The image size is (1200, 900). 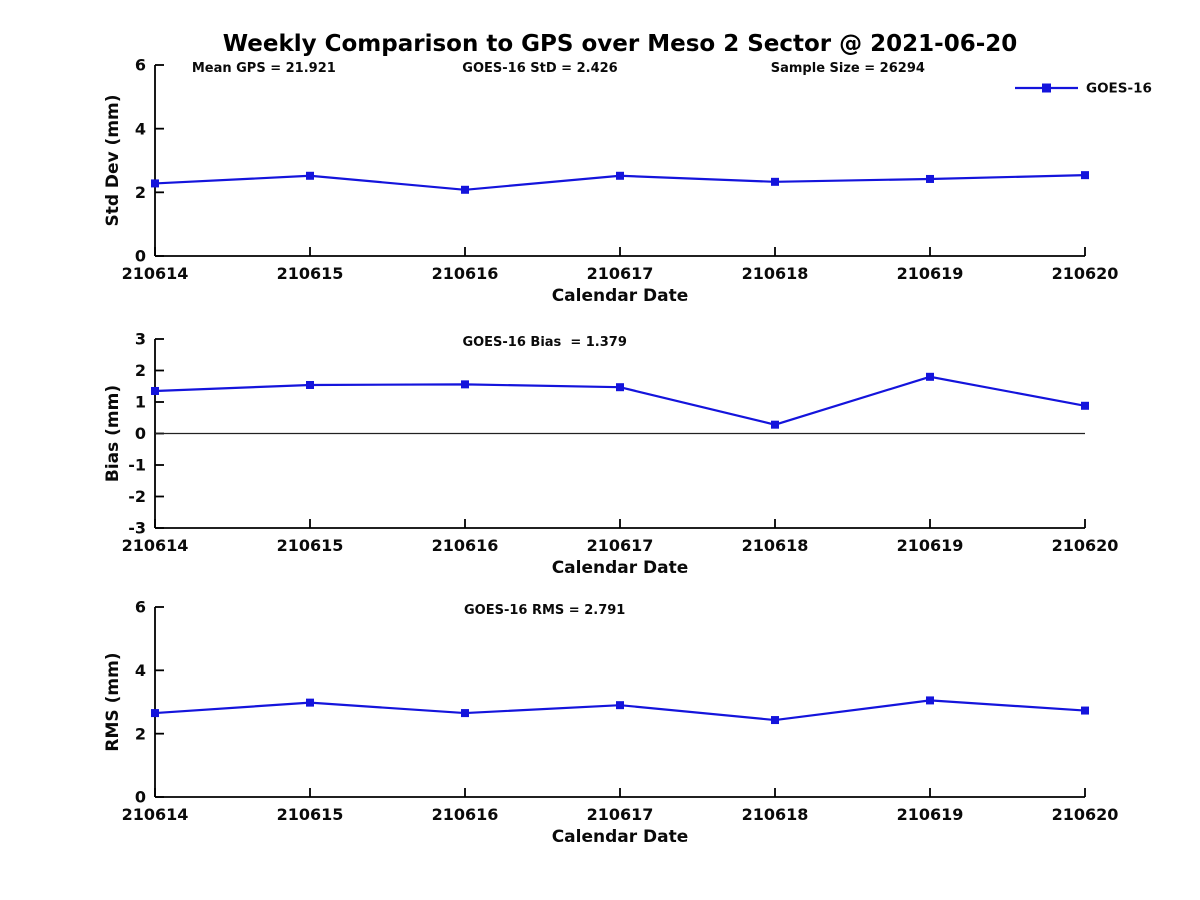 I want to click on y-tick-label: 1, so click(x=140, y=402).